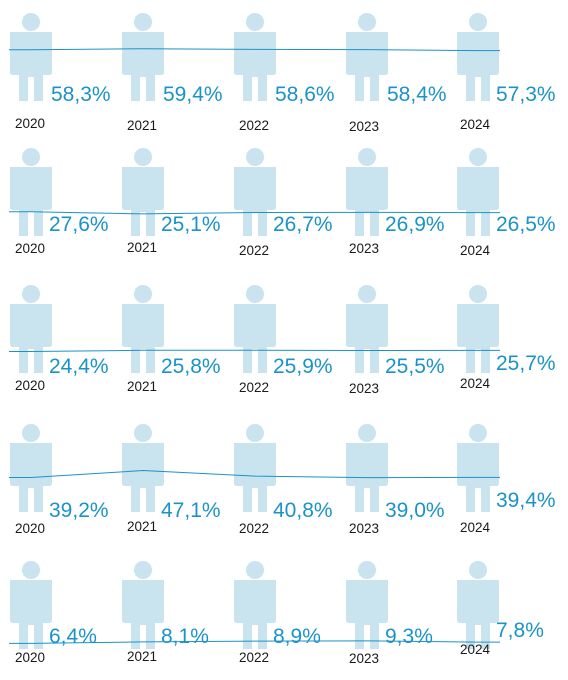 This screenshot has height=680, width=568. I want to click on percent-label: 26,7%, so click(303, 224).